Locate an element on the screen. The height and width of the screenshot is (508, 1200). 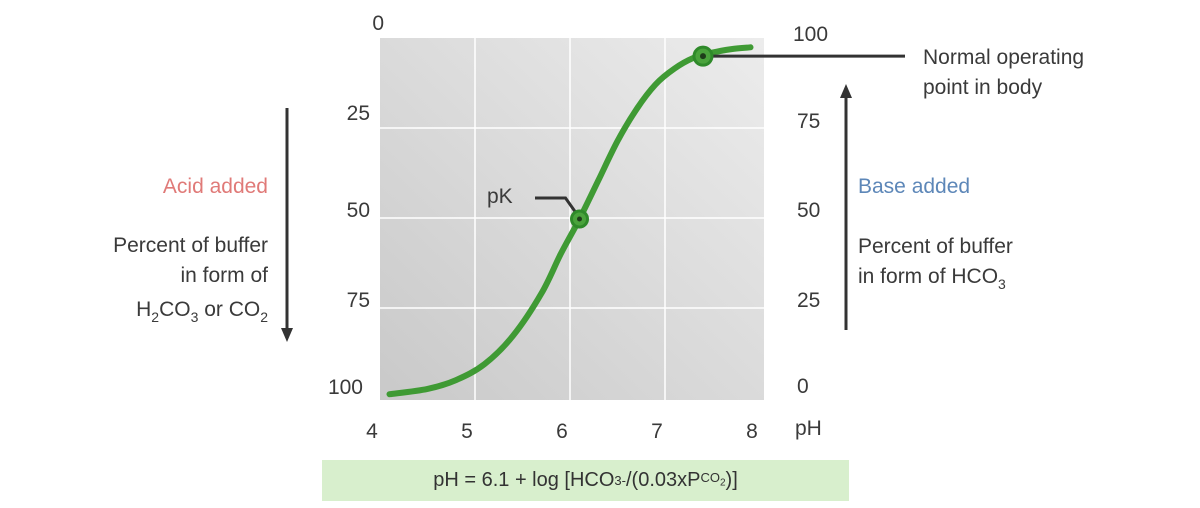
x-tick-label: 6 is located at coordinates (562, 431).